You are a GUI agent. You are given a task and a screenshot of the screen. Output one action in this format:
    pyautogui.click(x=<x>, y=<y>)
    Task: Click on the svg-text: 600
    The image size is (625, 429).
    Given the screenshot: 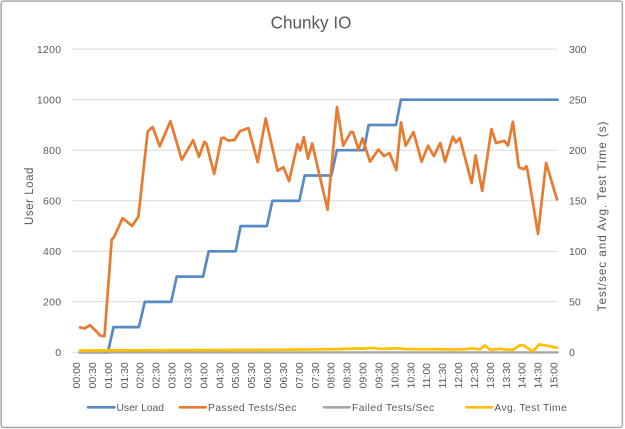 What is the action you would take?
    pyautogui.click(x=52, y=202)
    